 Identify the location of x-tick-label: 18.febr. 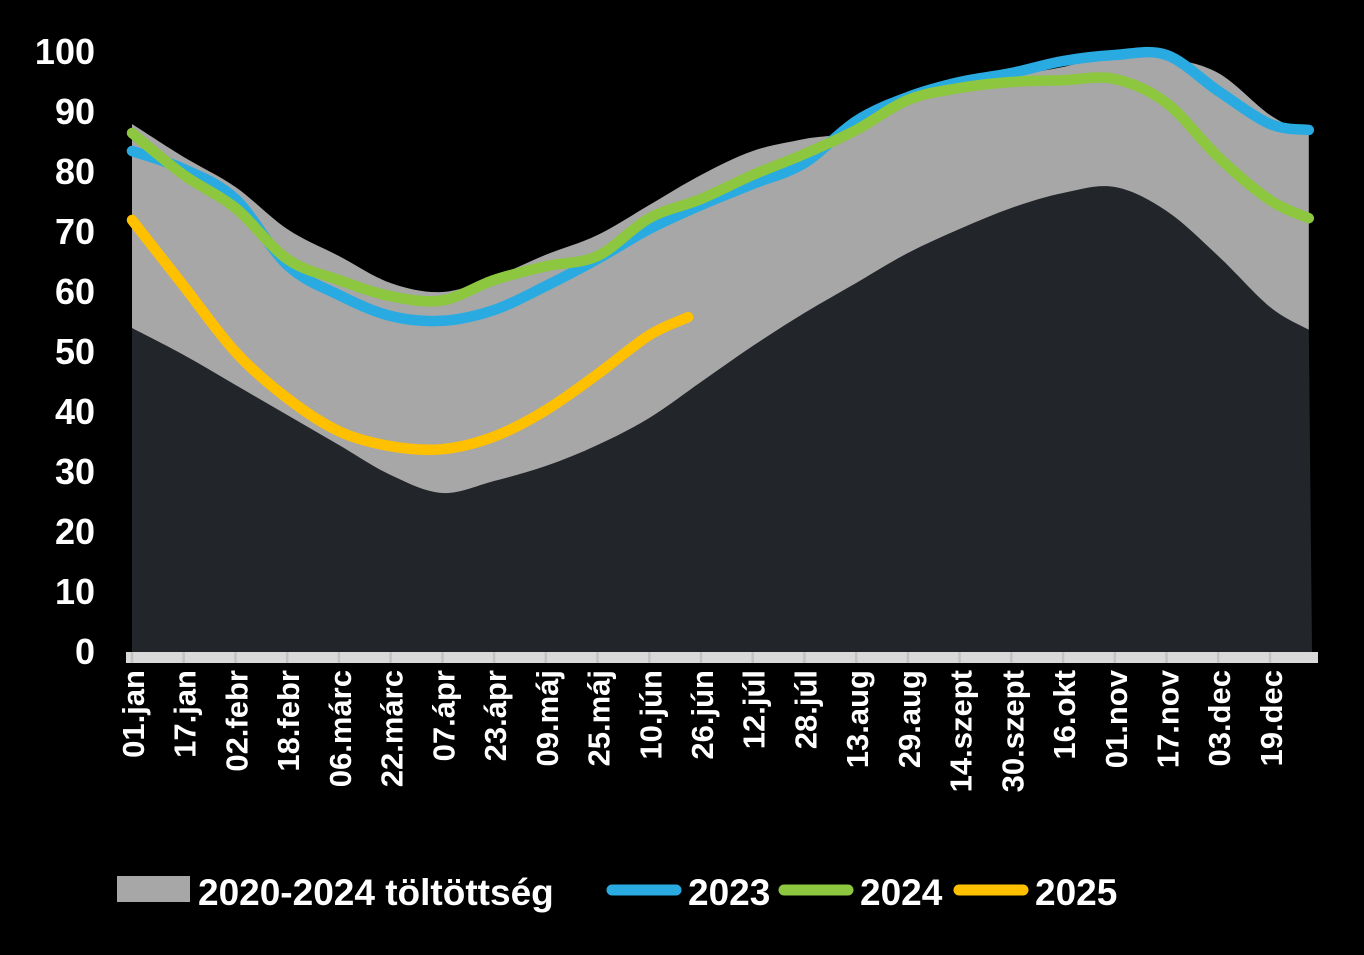
(288, 721).